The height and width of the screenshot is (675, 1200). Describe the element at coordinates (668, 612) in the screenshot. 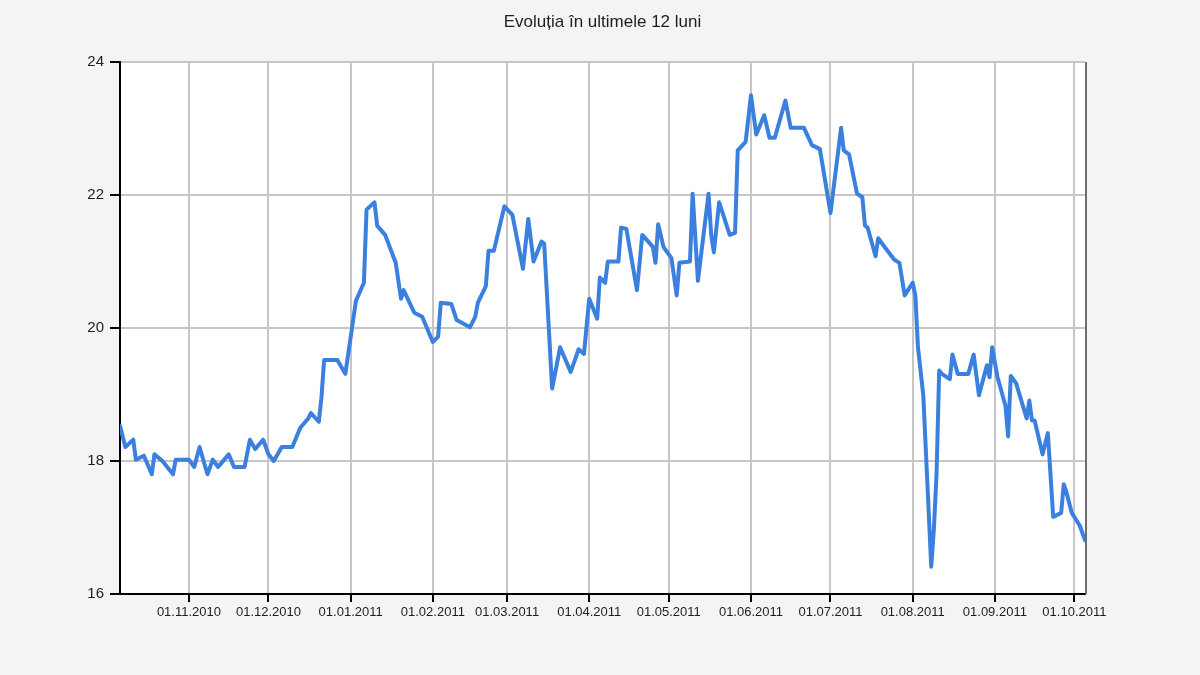

I see `x-tick-label: 01.05.2011` at that location.